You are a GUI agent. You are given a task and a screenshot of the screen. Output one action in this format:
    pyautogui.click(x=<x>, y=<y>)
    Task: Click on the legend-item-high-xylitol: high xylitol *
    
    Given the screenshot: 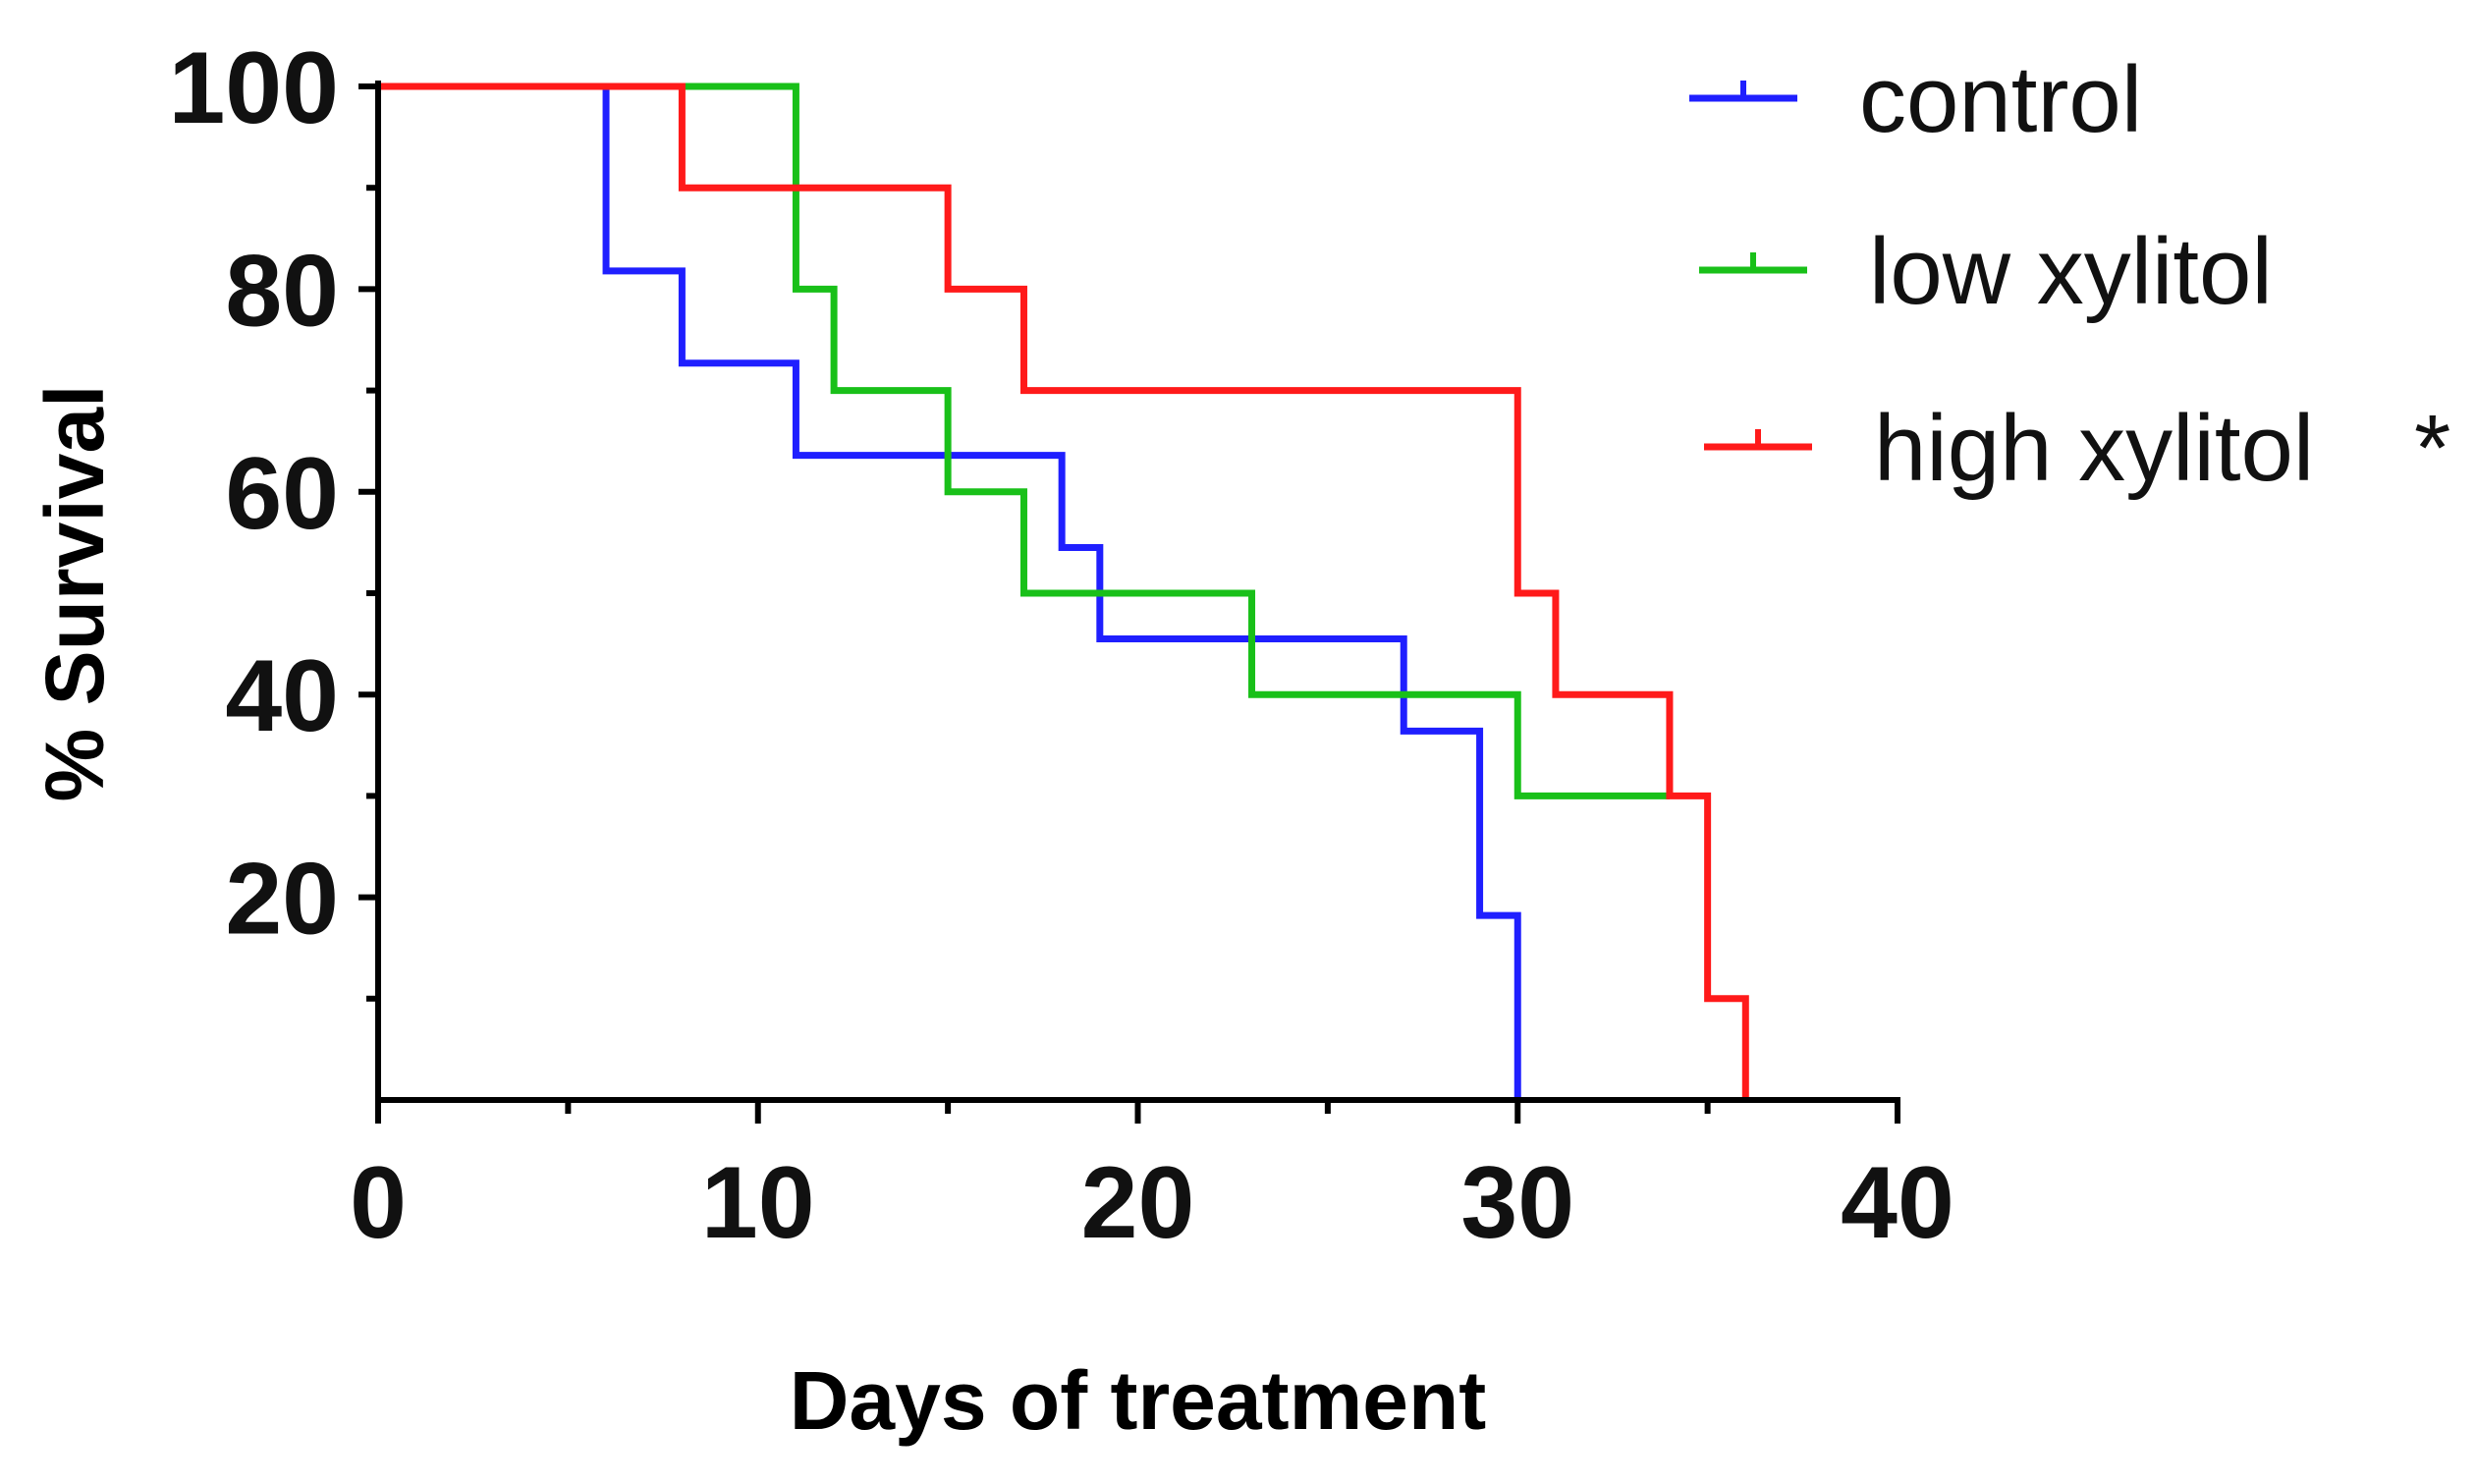 What is the action you would take?
    pyautogui.click(x=2077, y=448)
    